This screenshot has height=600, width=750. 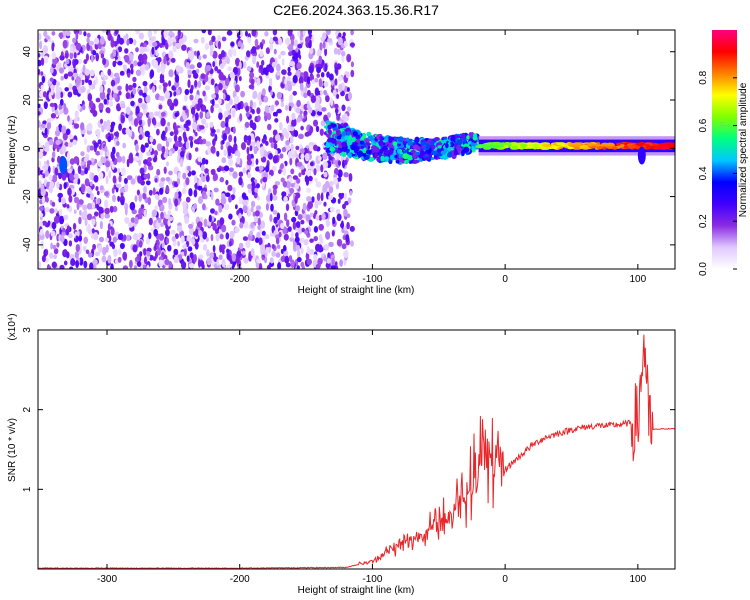 What do you see at coordinates (240, 579) in the screenshot?
I see `x-tick-label: -200` at bounding box center [240, 579].